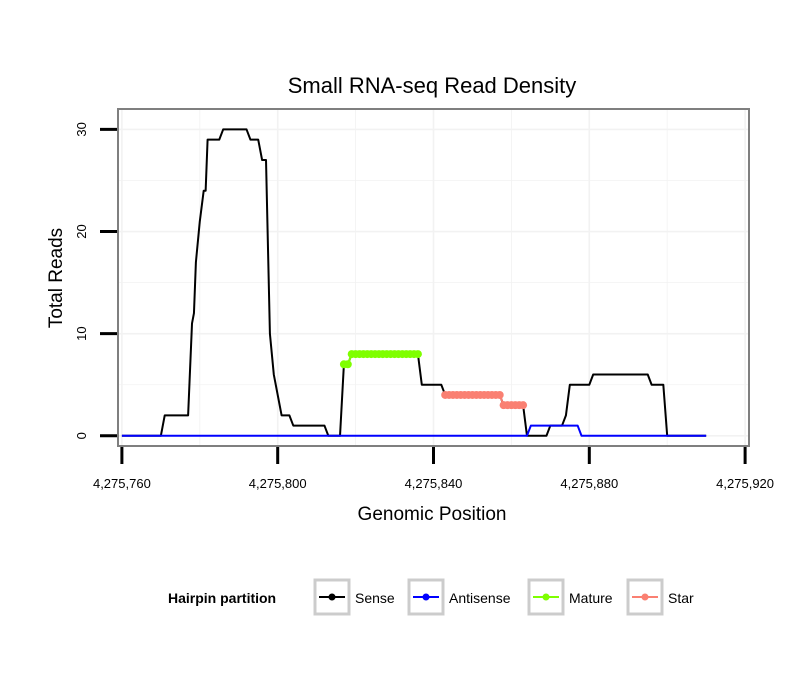  What do you see at coordinates (222, 598) in the screenshot?
I see `legend-title: Hairpin partition` at bounding box center [222, 598].